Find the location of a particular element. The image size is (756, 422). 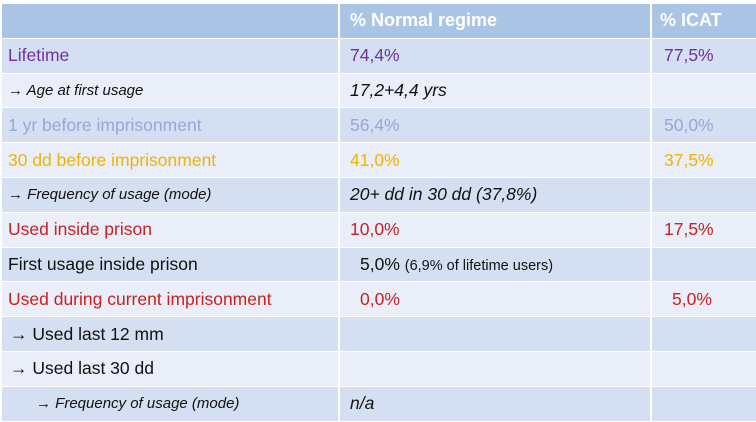

row-normal-value: 17,2+4,4 yrs is located at coordinates (496, 91).